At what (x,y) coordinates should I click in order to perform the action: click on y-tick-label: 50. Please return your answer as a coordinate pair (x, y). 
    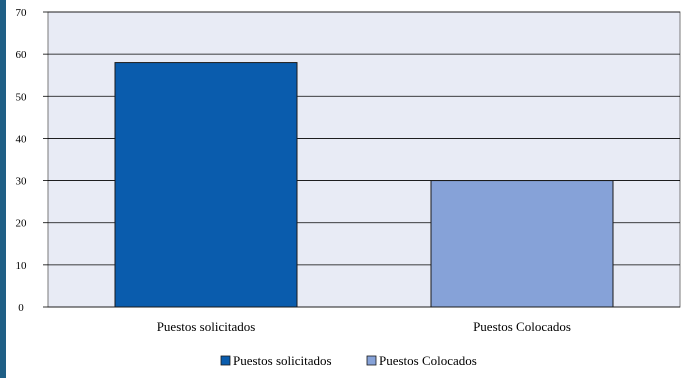
    Looking at the image, I should click on (22, 97).